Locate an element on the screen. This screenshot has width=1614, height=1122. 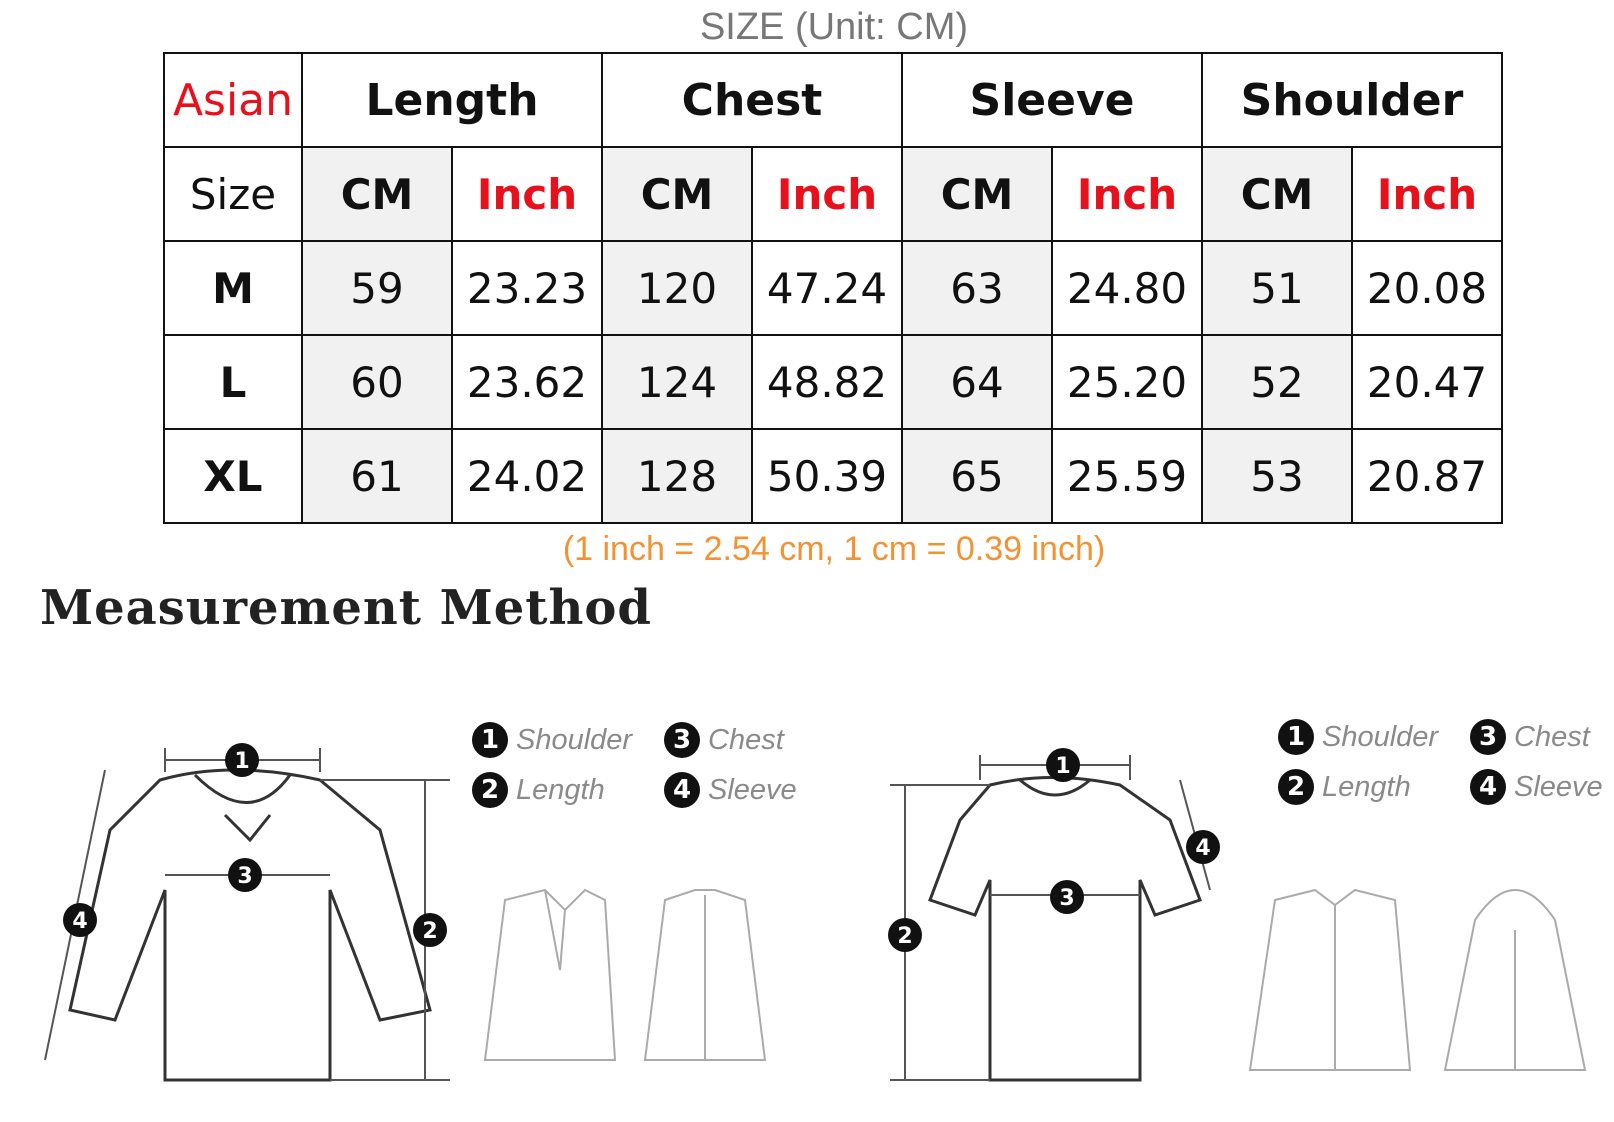
length-inch: 24.02 is located at coordinates (527, 476).